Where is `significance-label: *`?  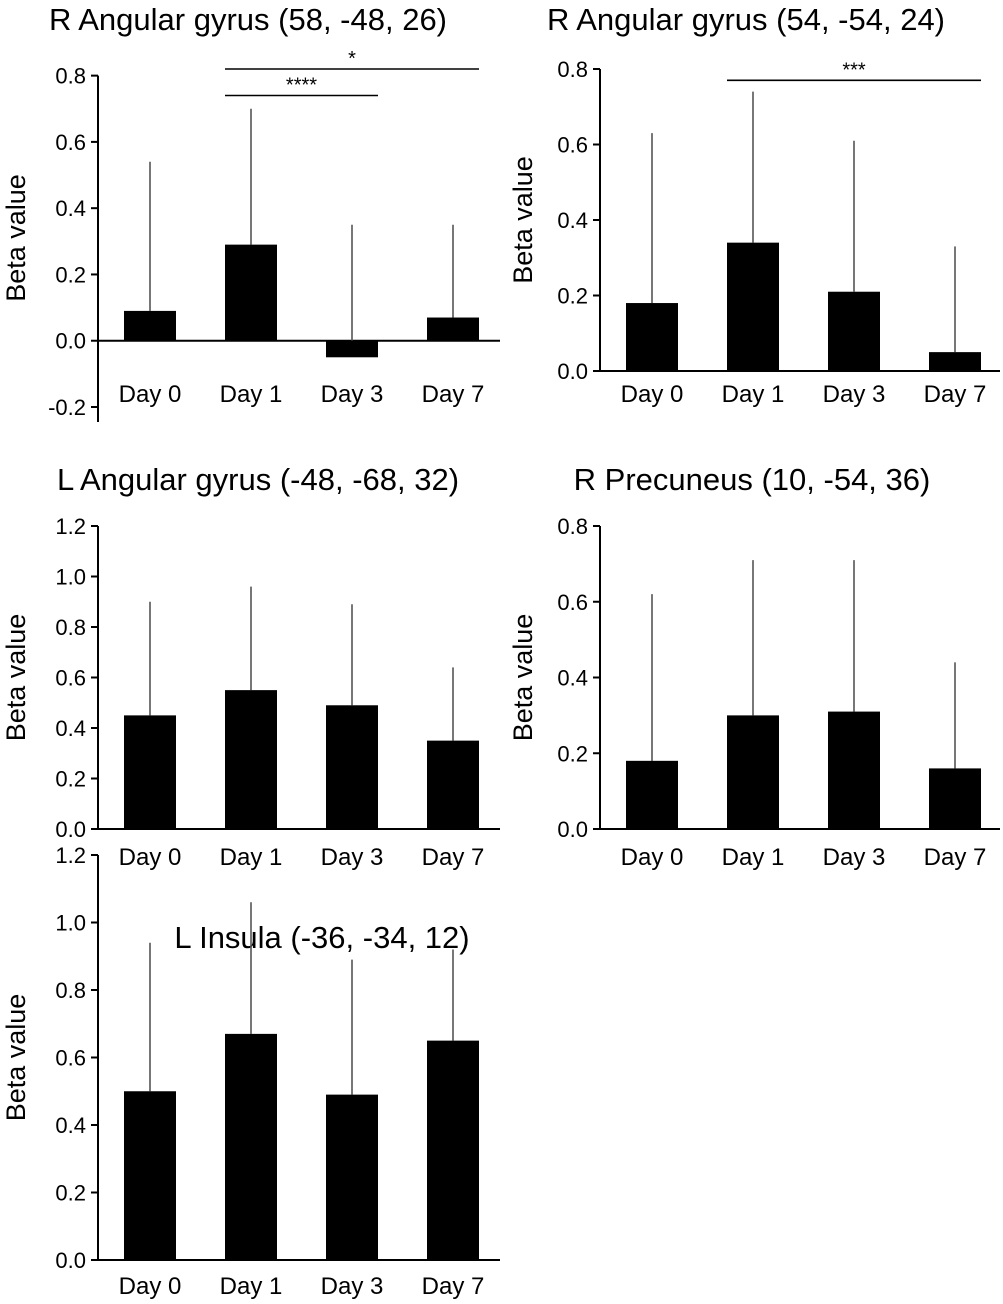
significance-label: * is located at coordinates (352, 59).